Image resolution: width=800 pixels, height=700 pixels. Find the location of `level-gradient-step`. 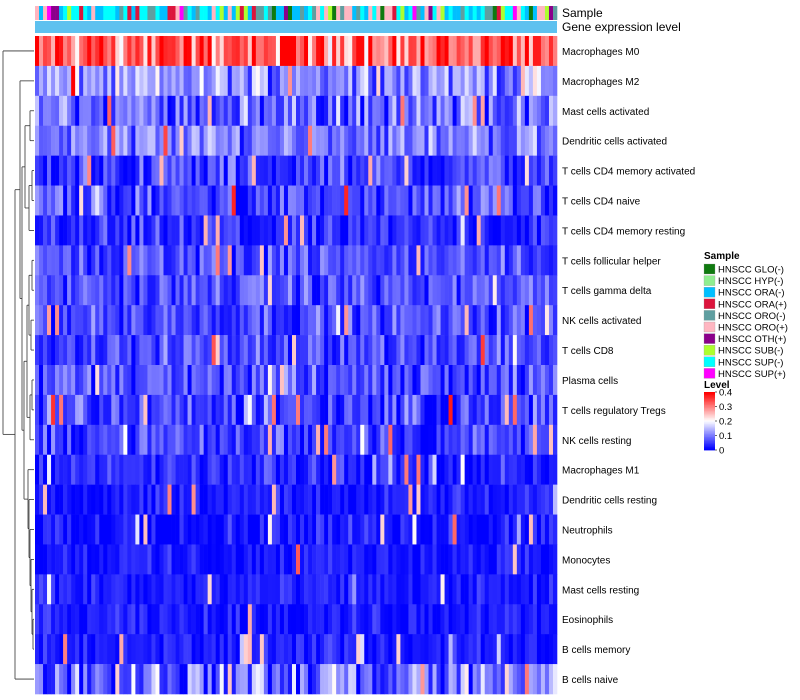

level-gradient-step is located at coordinates (709, 419).